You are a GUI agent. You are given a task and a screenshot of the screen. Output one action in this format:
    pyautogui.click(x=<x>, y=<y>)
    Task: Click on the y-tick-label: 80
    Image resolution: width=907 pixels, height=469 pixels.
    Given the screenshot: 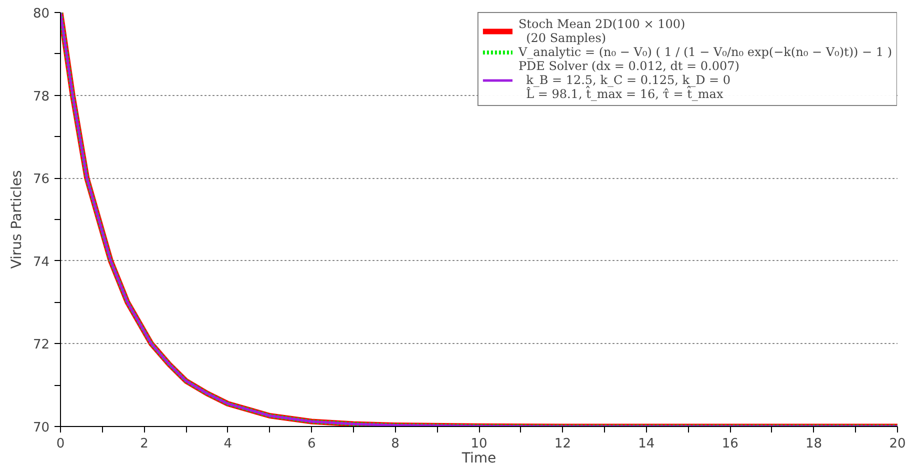 What is the action you would take?
    pyautogui.click(x=41, y=14)
    